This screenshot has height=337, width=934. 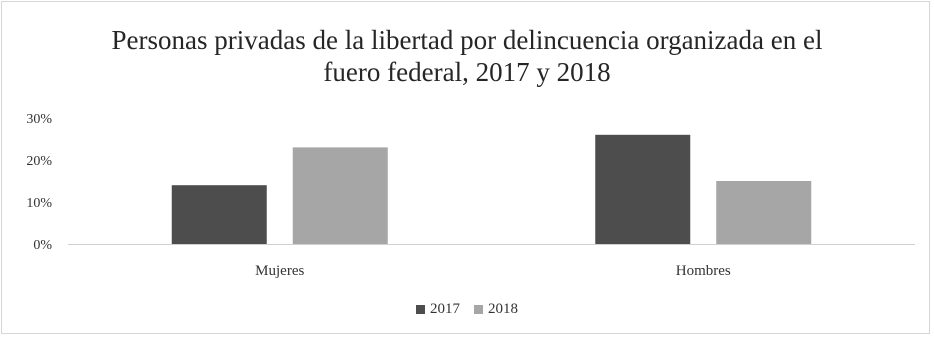 What do you see at coordinates (340, 195) in the screenshot?
I see `bar-2018-mujeres` at bounding box center [340, 195].